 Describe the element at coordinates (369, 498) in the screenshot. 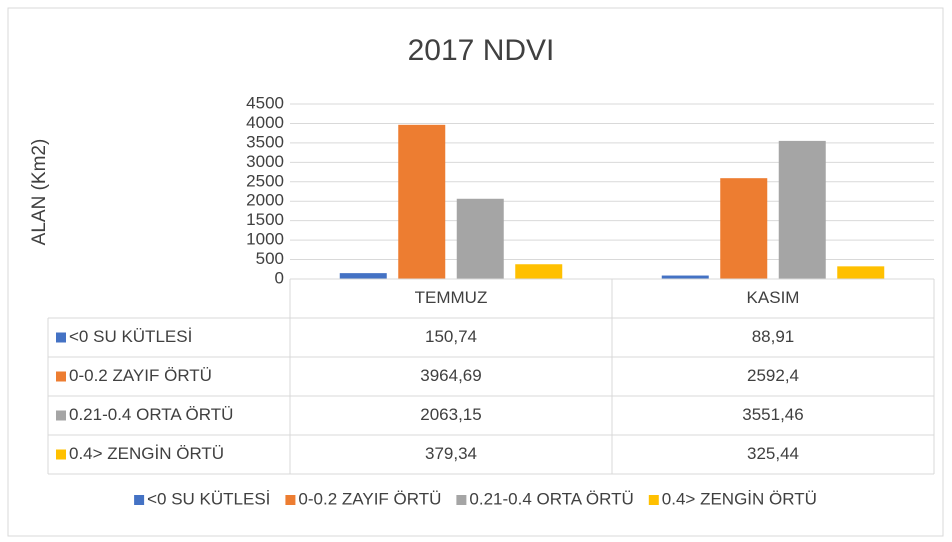

I see `legend-label: 0-0.2 ZAYIF ÖRTÜ` at that location.